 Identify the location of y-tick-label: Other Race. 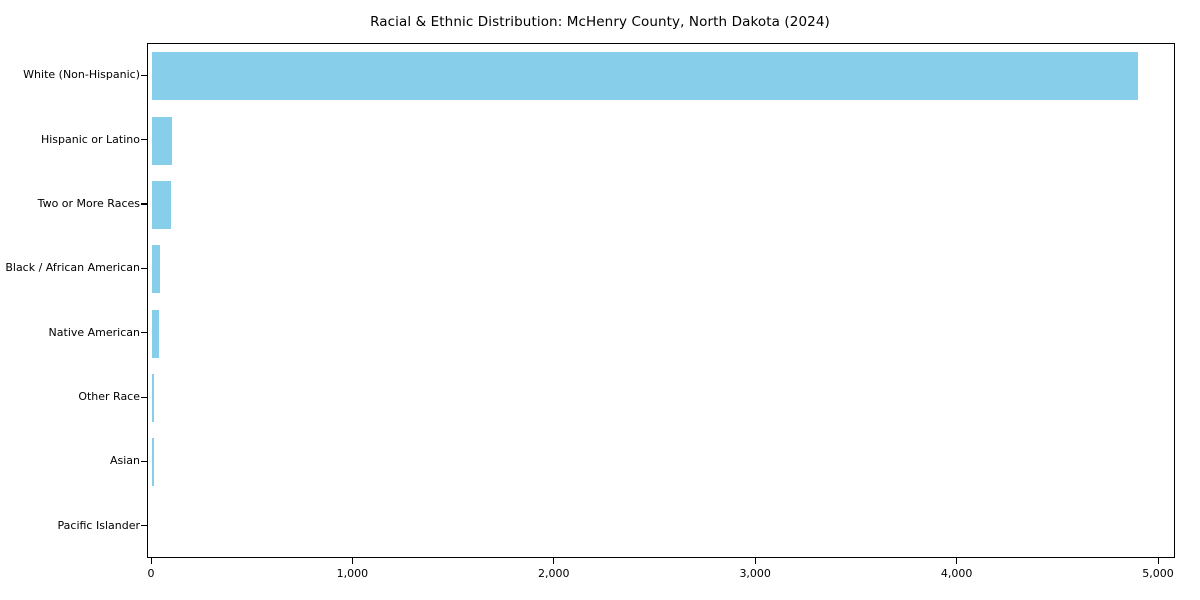
(109, 397).